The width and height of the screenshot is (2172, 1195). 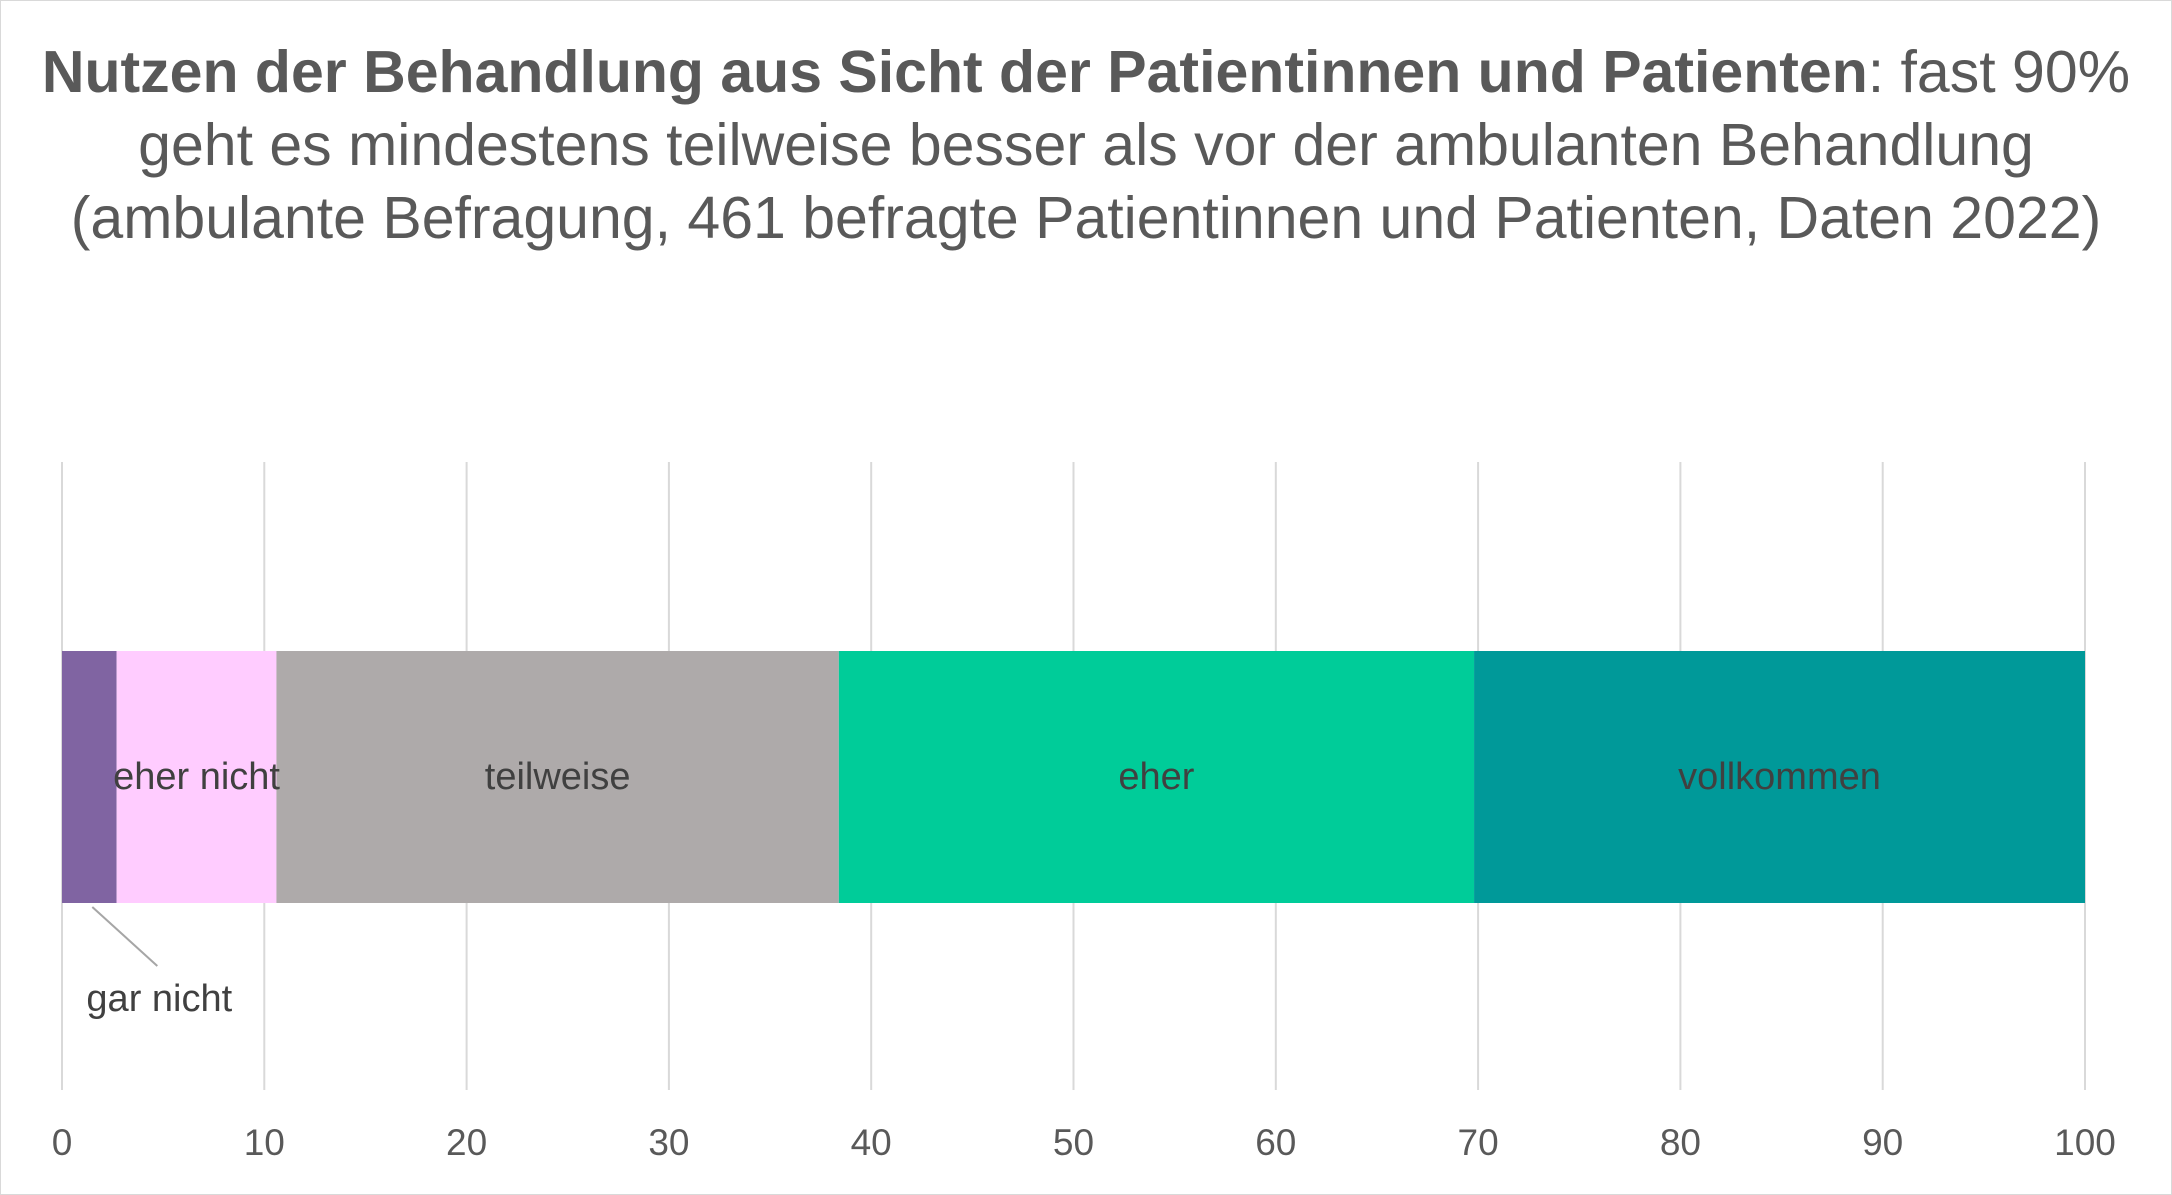 What do you see at coordinates (1478, 1142) in the screenshot?
I see `x-tick-label: 70` at bounding box center [1478, 1142].